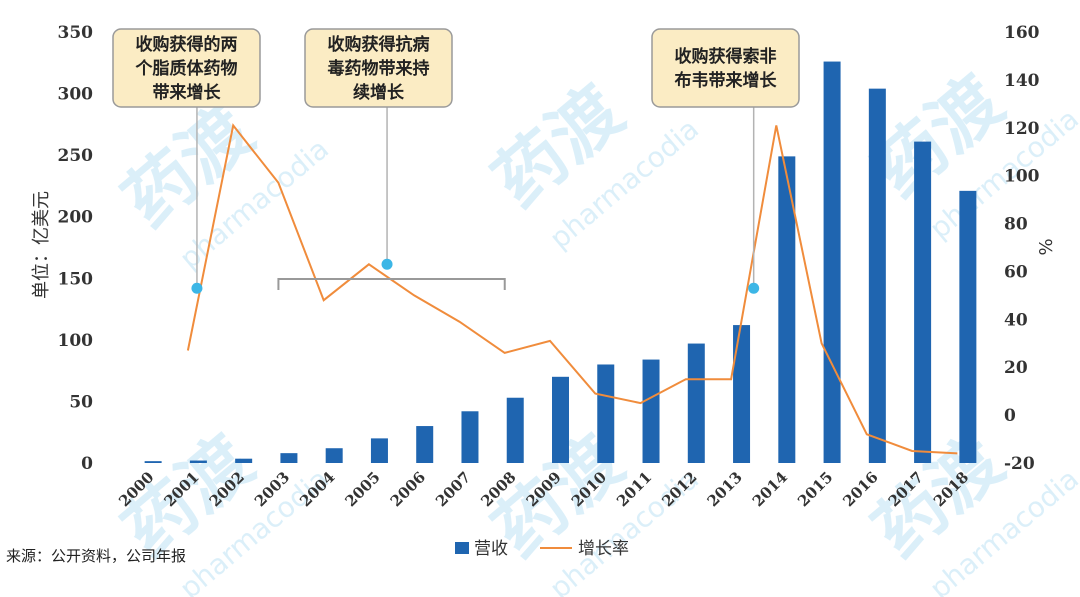  What do you see at coordinates (153, 462) in the screenshot?
I see `bar-2000` at bounding box center [153, 462].